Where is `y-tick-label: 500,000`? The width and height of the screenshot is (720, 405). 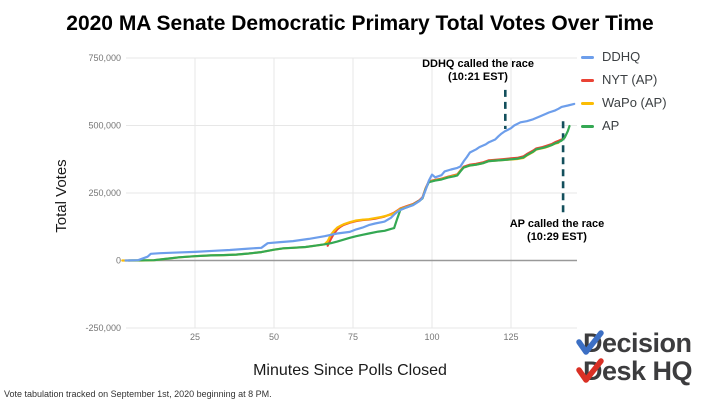 y-tick-label: 500,000 is located at coordinates (104, 126).